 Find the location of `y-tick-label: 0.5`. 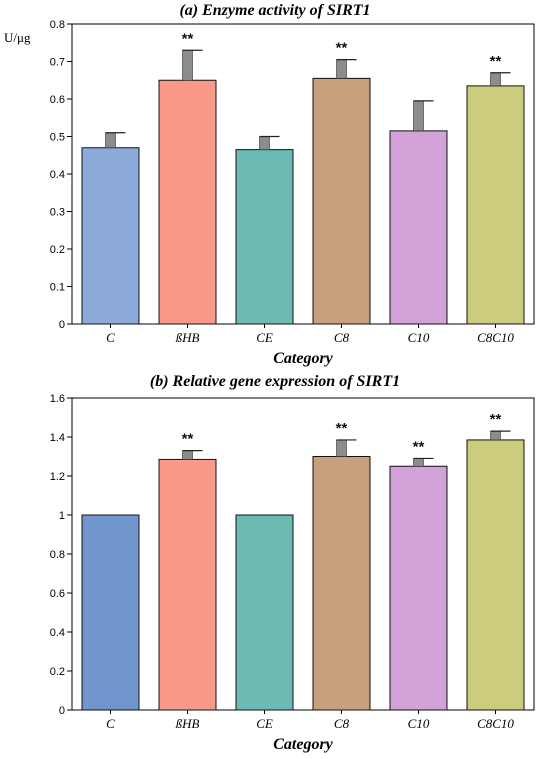

y-tick-label: 0.5 is located at coordinates (57, 138).